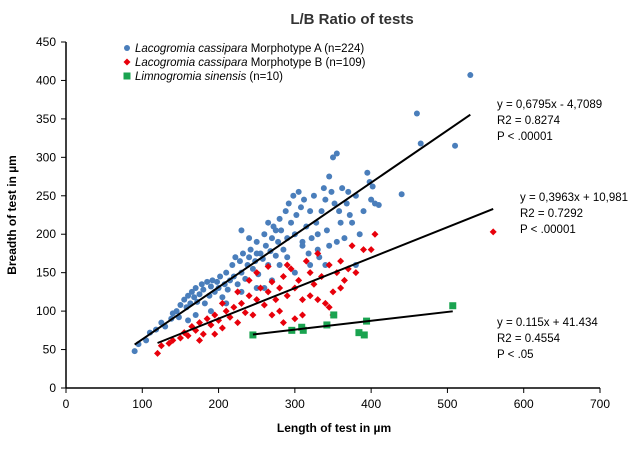 The height and width of the screenshot is (450, 640). Describe the element at coordinates (600, 404) in the screenshot. I see `x-tick-label: 700` at that location.